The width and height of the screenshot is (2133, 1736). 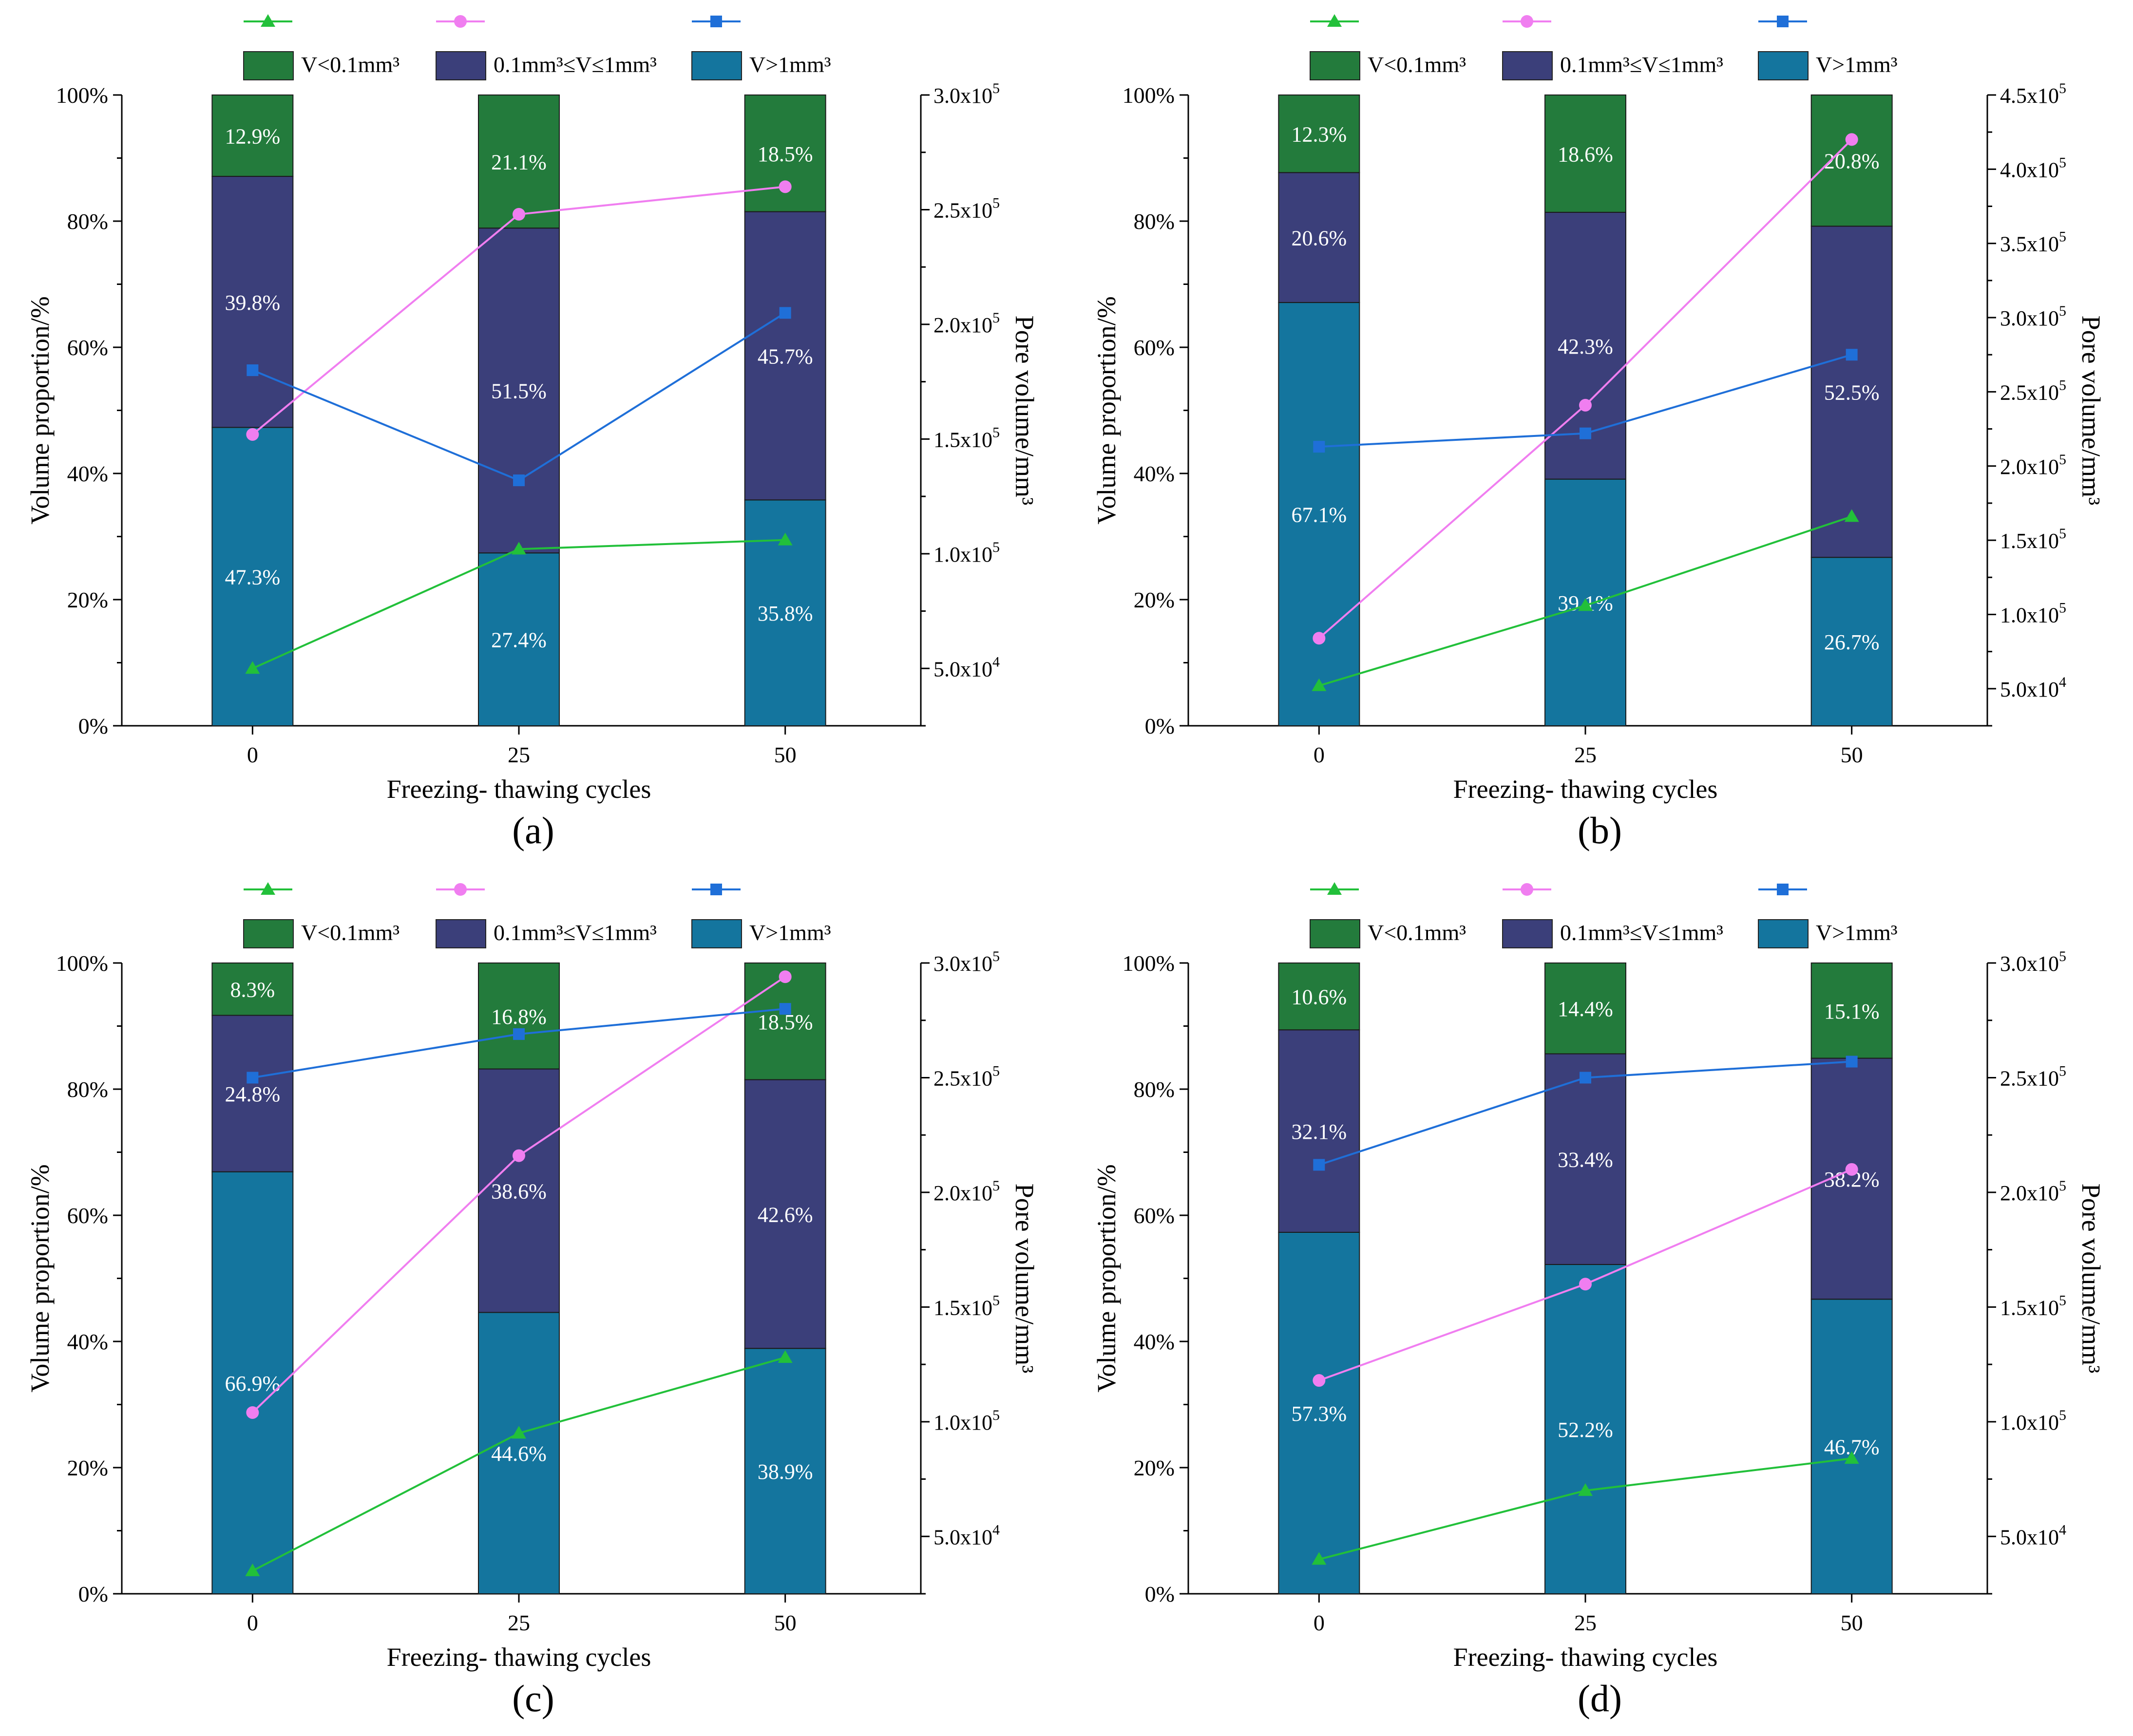 What do you see at coordinates (40, 410) in the screenshot?
I see `left-axis-title: Volume proportion/%` at bounding box center [40, 410].